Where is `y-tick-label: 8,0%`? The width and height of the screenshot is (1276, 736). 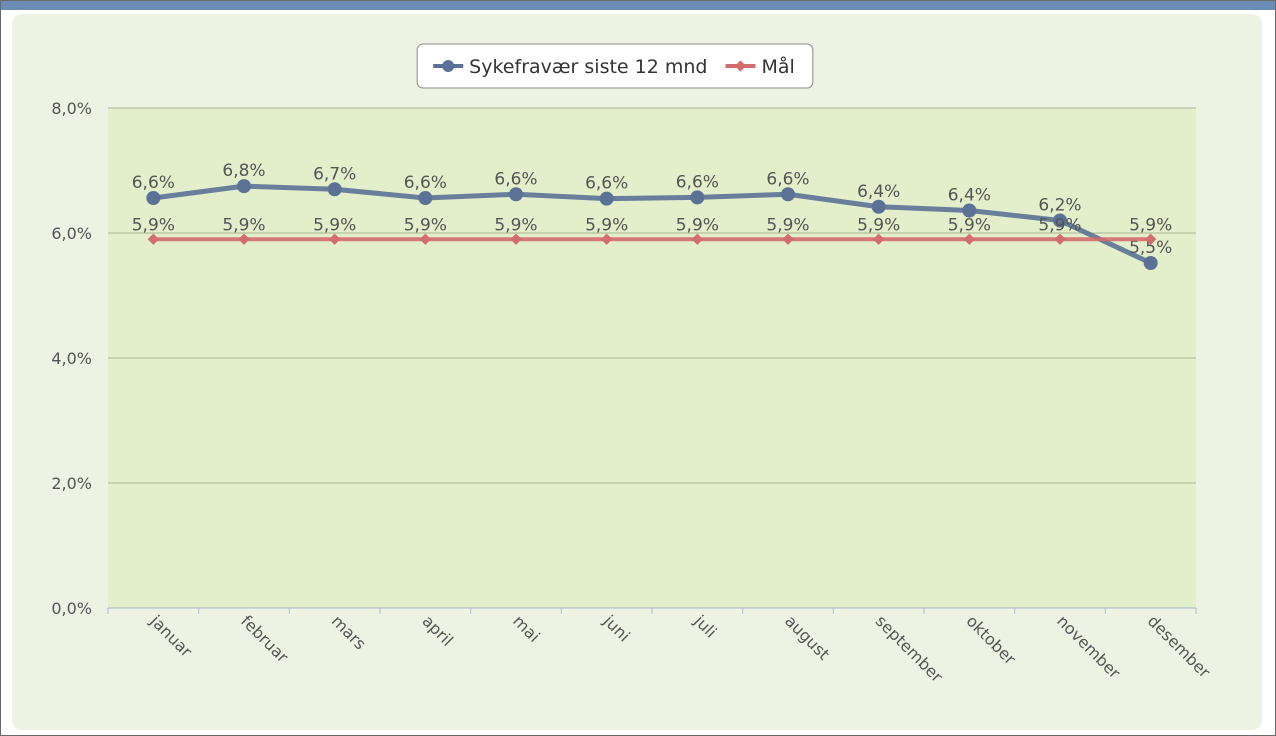 y-tick-label: 8,0% is located at coordinates (71, 108).